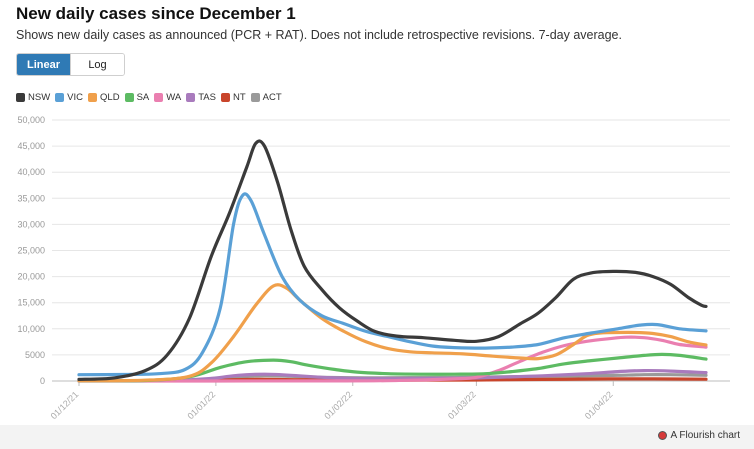 The image size is (754, 449). Describe the element at coordinates (272, 97) in the screenshot. I see `legend-label: ACT` at that location.